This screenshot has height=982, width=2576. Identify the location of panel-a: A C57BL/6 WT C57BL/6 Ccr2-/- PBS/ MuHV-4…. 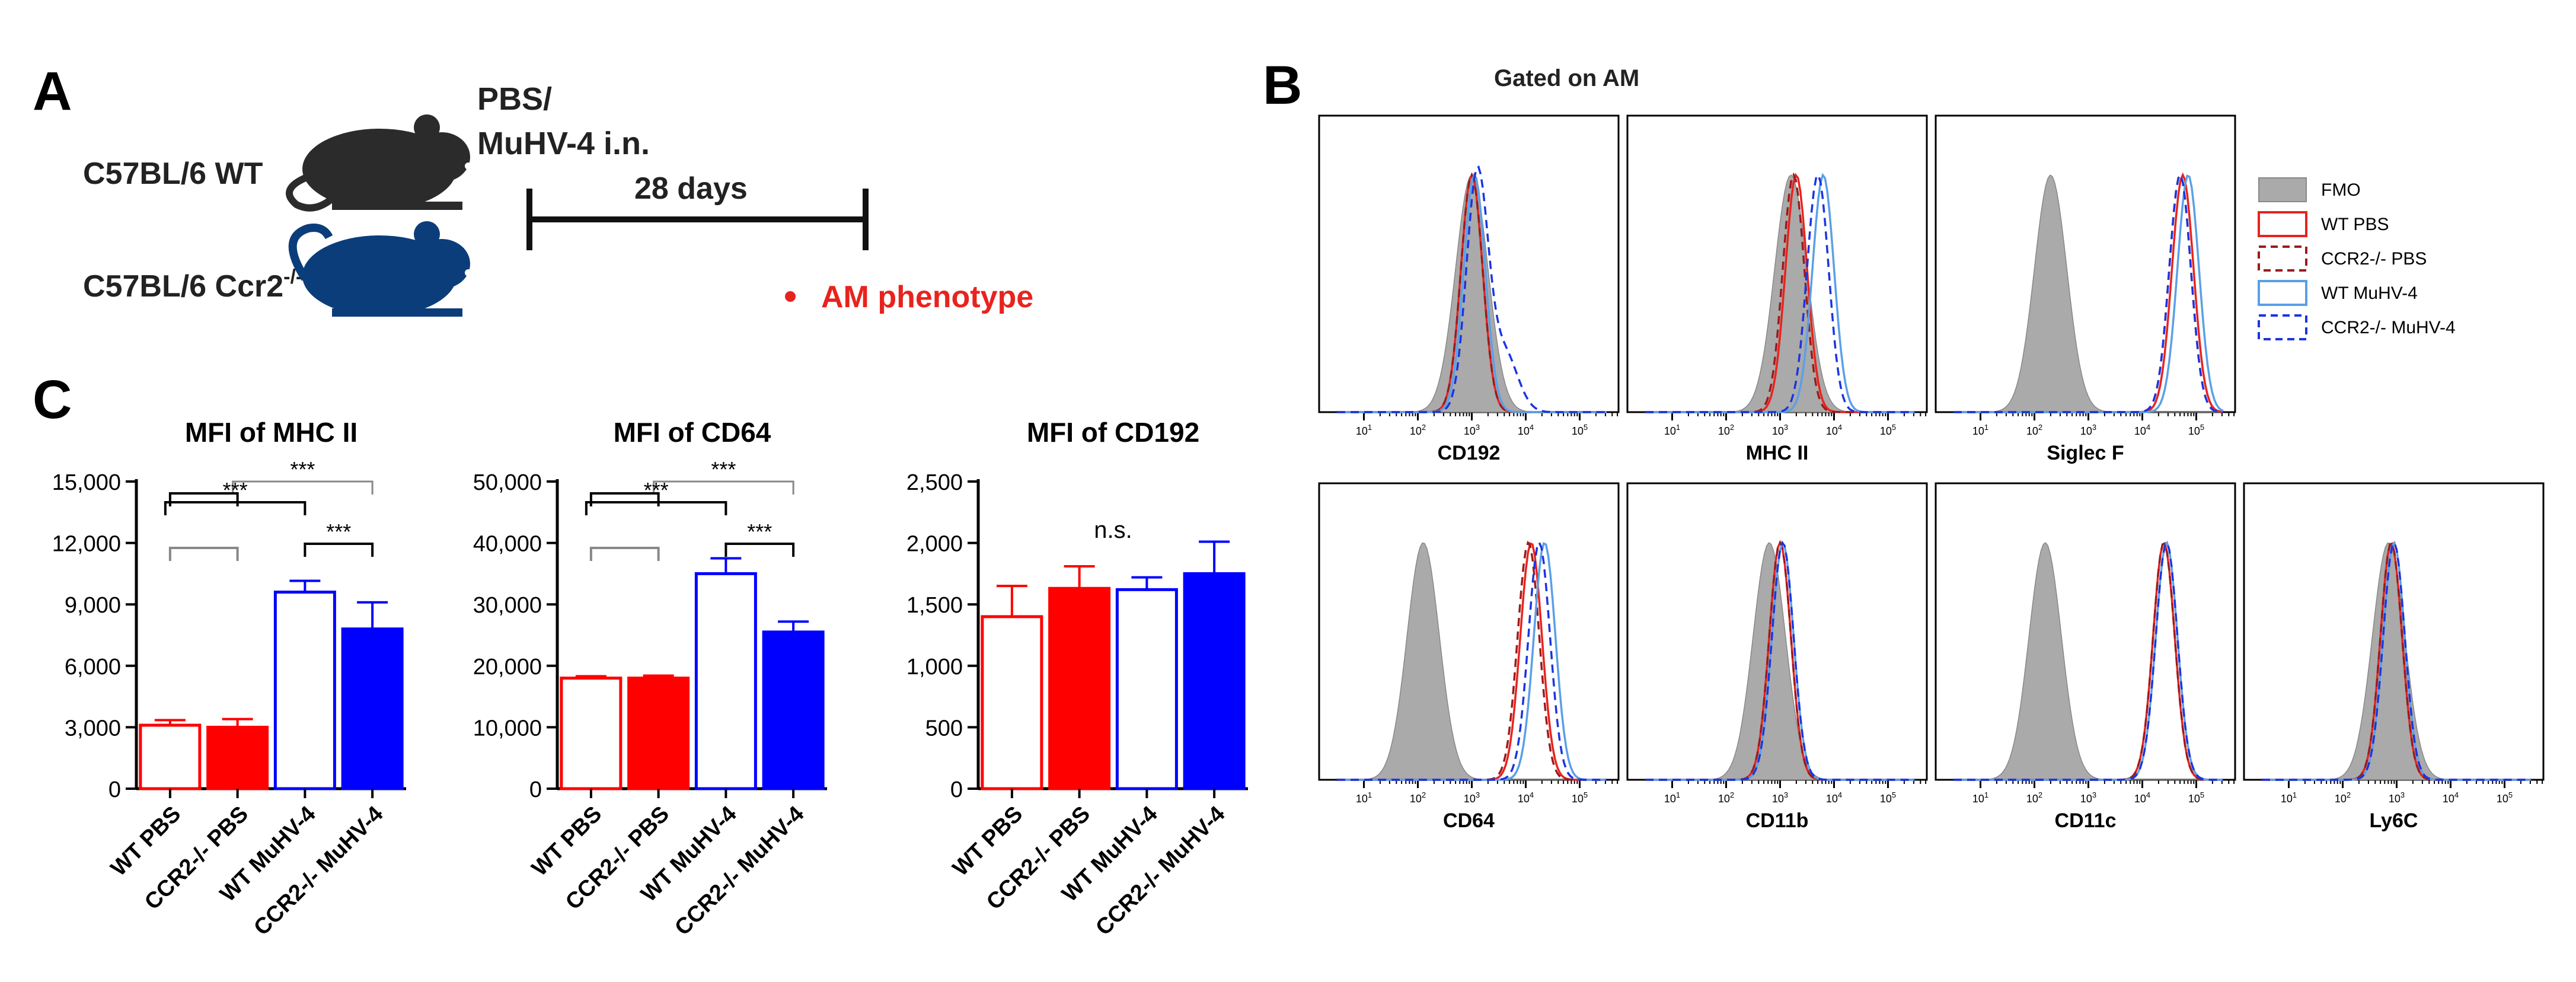
(533, 189).